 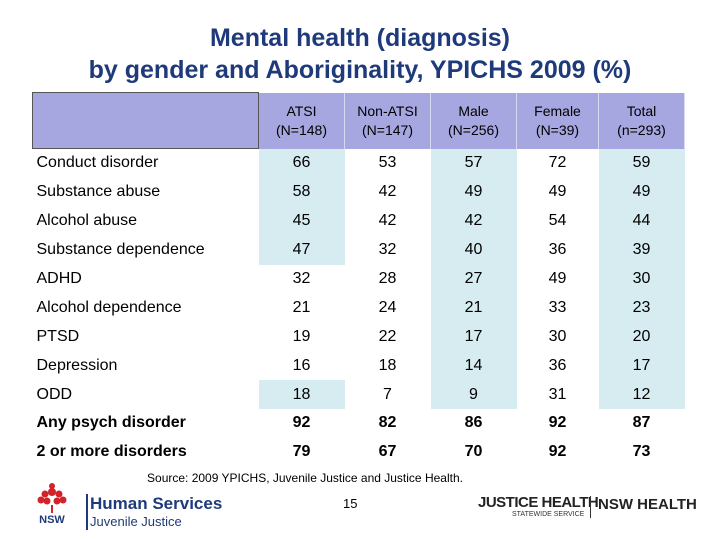 I want to click on row-label-substance-dependence: Substance dependence, so click(x=120, y=250).